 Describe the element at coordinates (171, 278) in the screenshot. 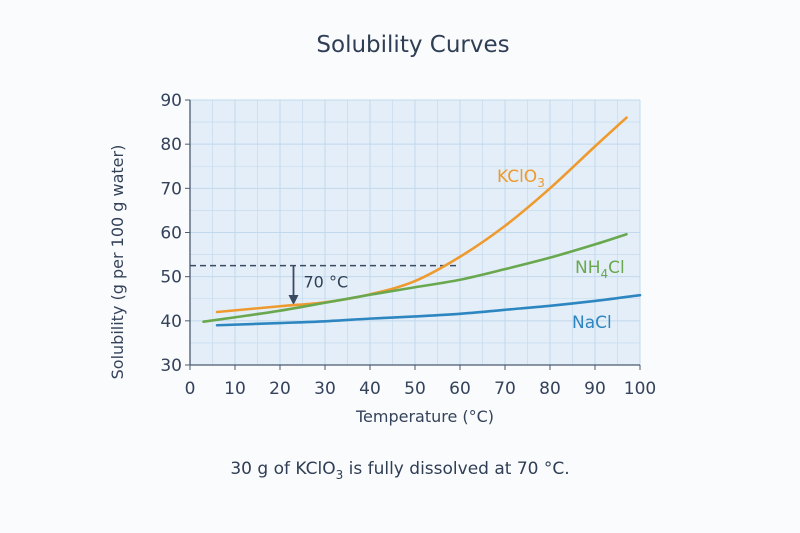

I see `y-tick-label: 50` at that location.